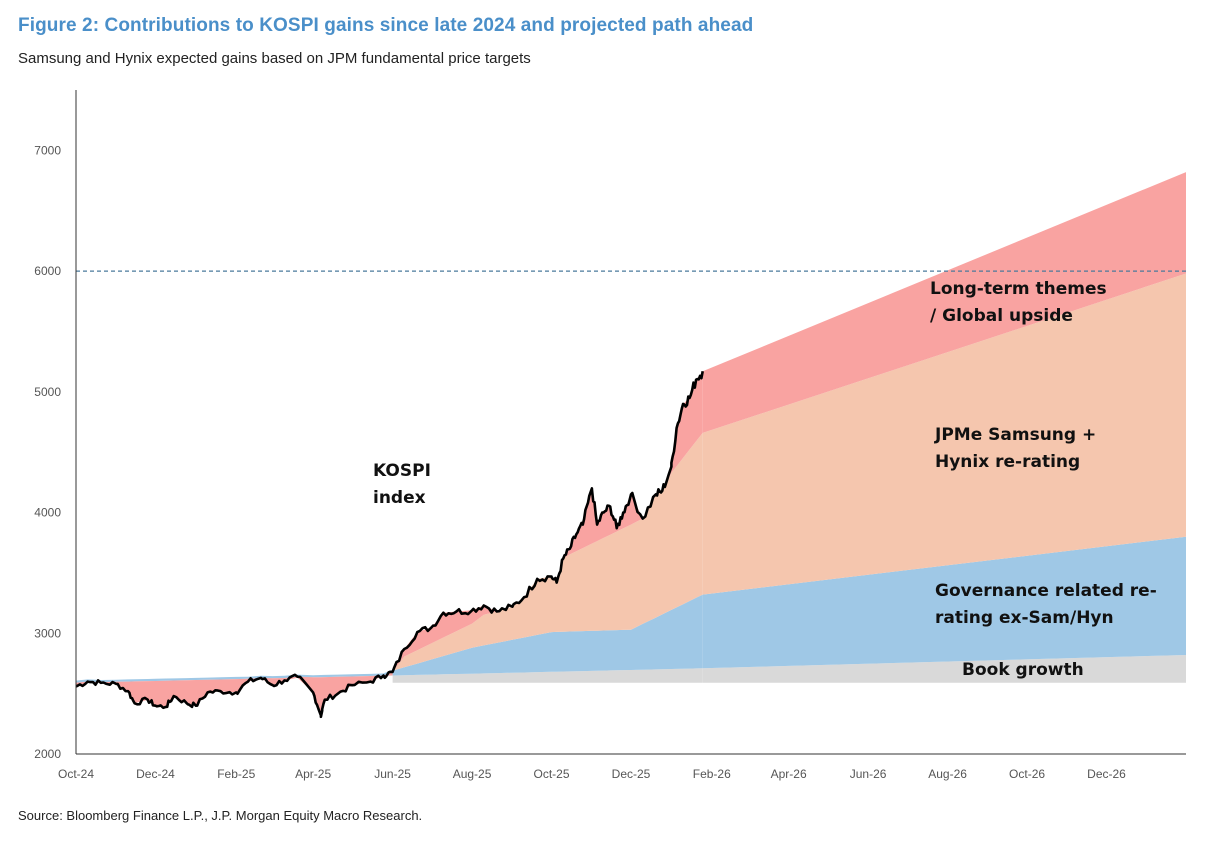 The width and height of the screenshot is (1206, 841). What do you see at coordinates (552, 774) in the screenshot?
I see `x-tick-label: Oct-25` at bounding box center [552, 774].